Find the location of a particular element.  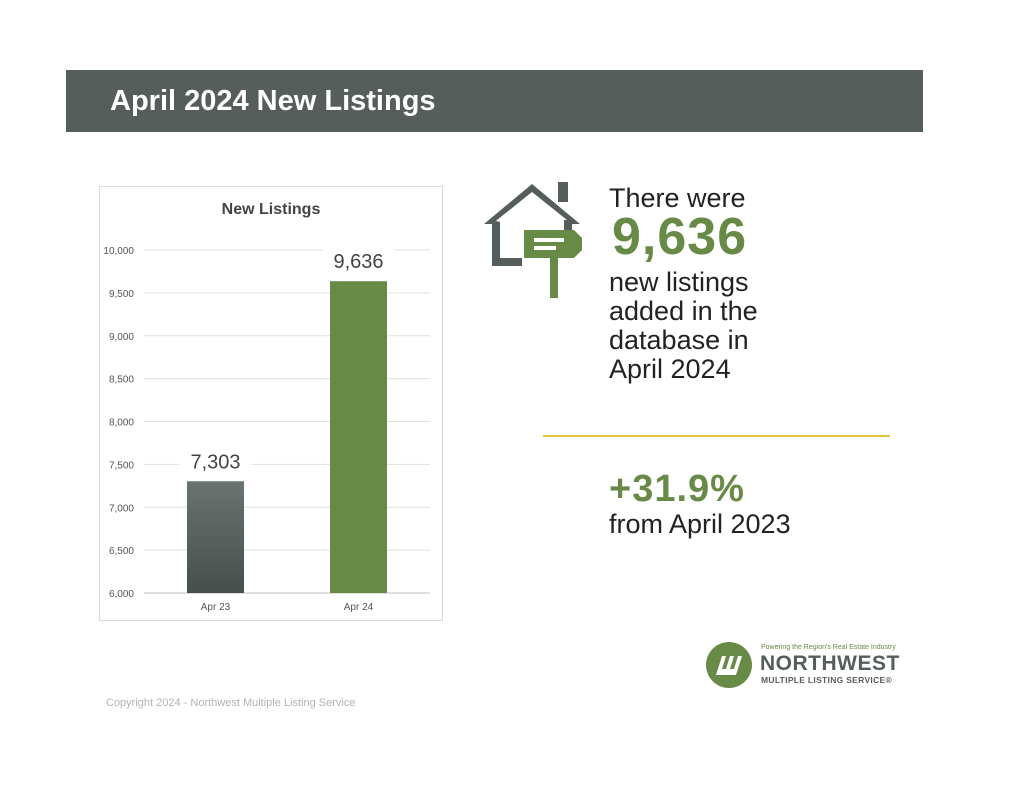

summary-lead-text: There were is located at coordinates (677, 198).